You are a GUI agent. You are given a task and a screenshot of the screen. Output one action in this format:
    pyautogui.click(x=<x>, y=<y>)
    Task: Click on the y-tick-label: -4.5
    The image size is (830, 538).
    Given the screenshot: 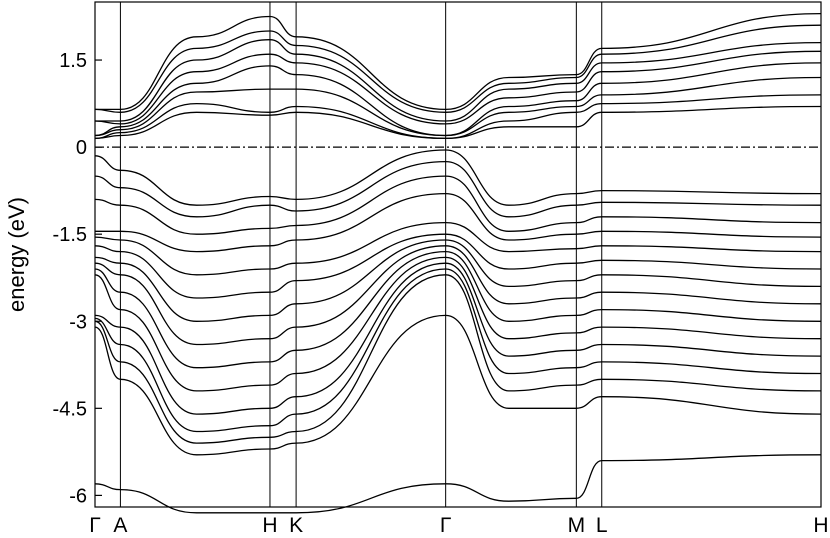 What is the action you would take?
    pyautogui.click(x=70, y=409)
    